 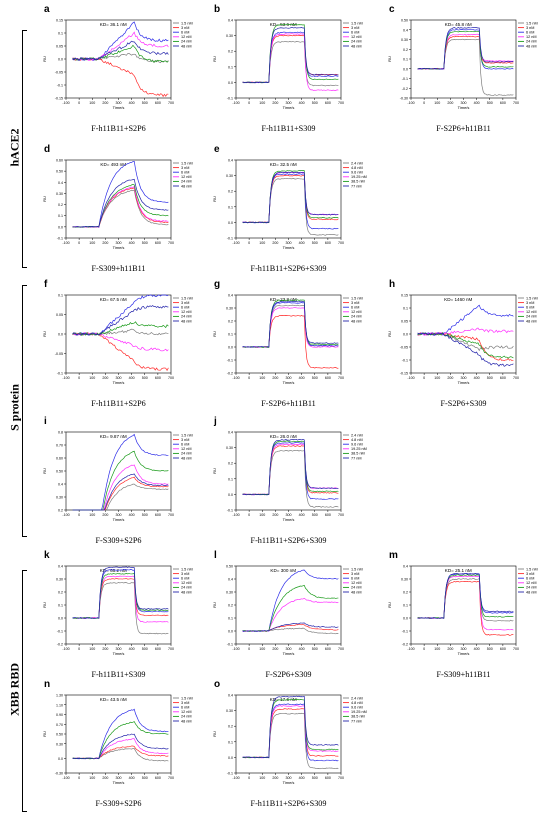 What do you see at coordinates (356, 721) in the screenshot?
I see `legend-label: 77 nM` at bounding box center [356, 721].